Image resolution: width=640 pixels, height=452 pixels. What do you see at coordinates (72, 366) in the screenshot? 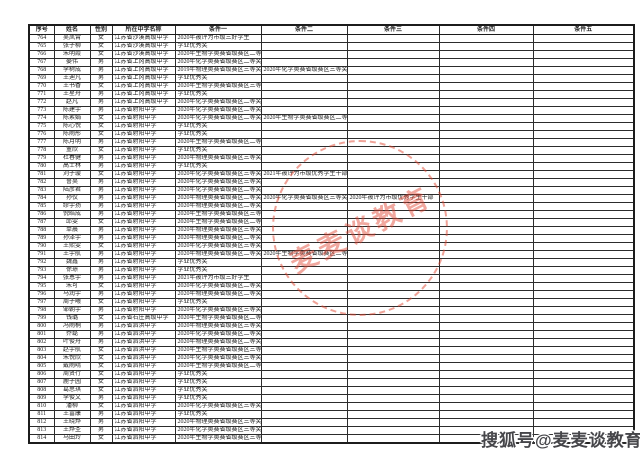
I see `cell-name: 戴雨晴` at bounding box center [72, 366].